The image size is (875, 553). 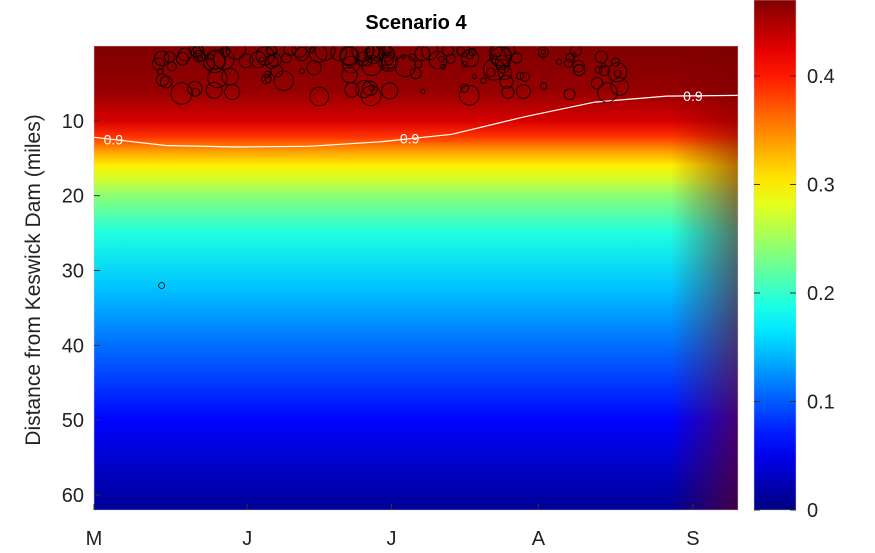 I want to click on colorbar, so click(x=775, y=255).